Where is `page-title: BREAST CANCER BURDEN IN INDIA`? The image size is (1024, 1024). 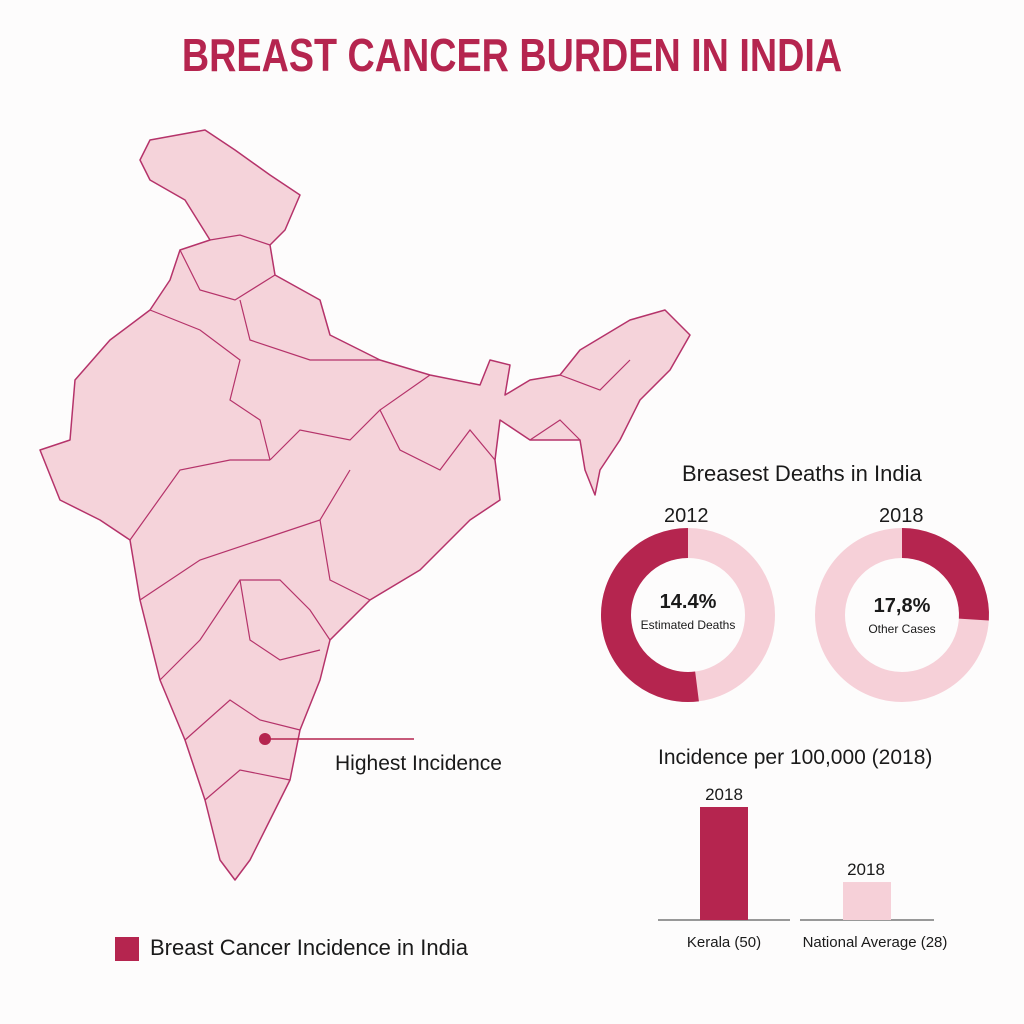
page-title: BREAST CANCER BURDEN IN INDIA is located at coordinates (512, 55).